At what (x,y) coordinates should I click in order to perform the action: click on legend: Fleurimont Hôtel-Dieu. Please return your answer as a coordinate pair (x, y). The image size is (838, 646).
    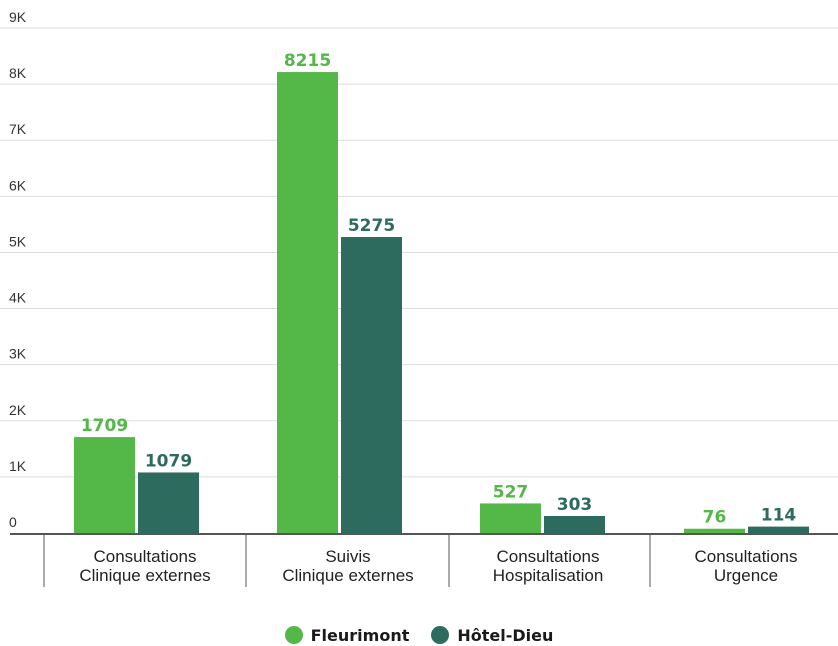
    Looking at the image, I should click on (419, 635).